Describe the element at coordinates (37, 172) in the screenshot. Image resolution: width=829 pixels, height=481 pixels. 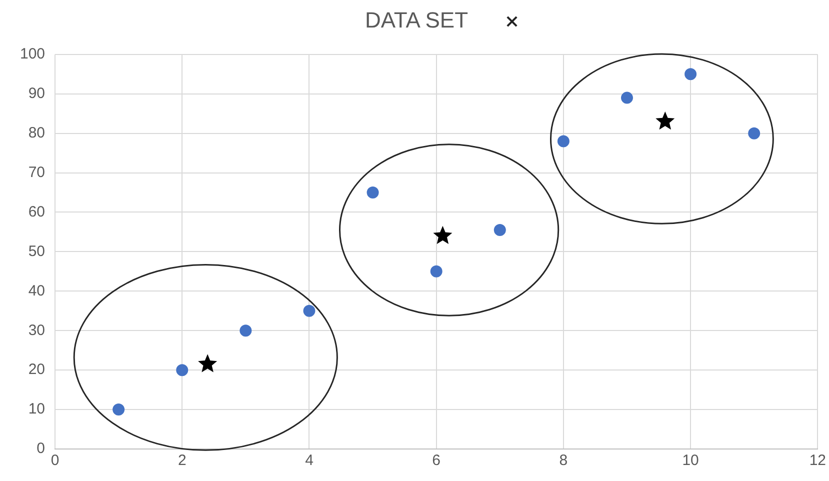
I see `y-tick-label: 70` at that location.